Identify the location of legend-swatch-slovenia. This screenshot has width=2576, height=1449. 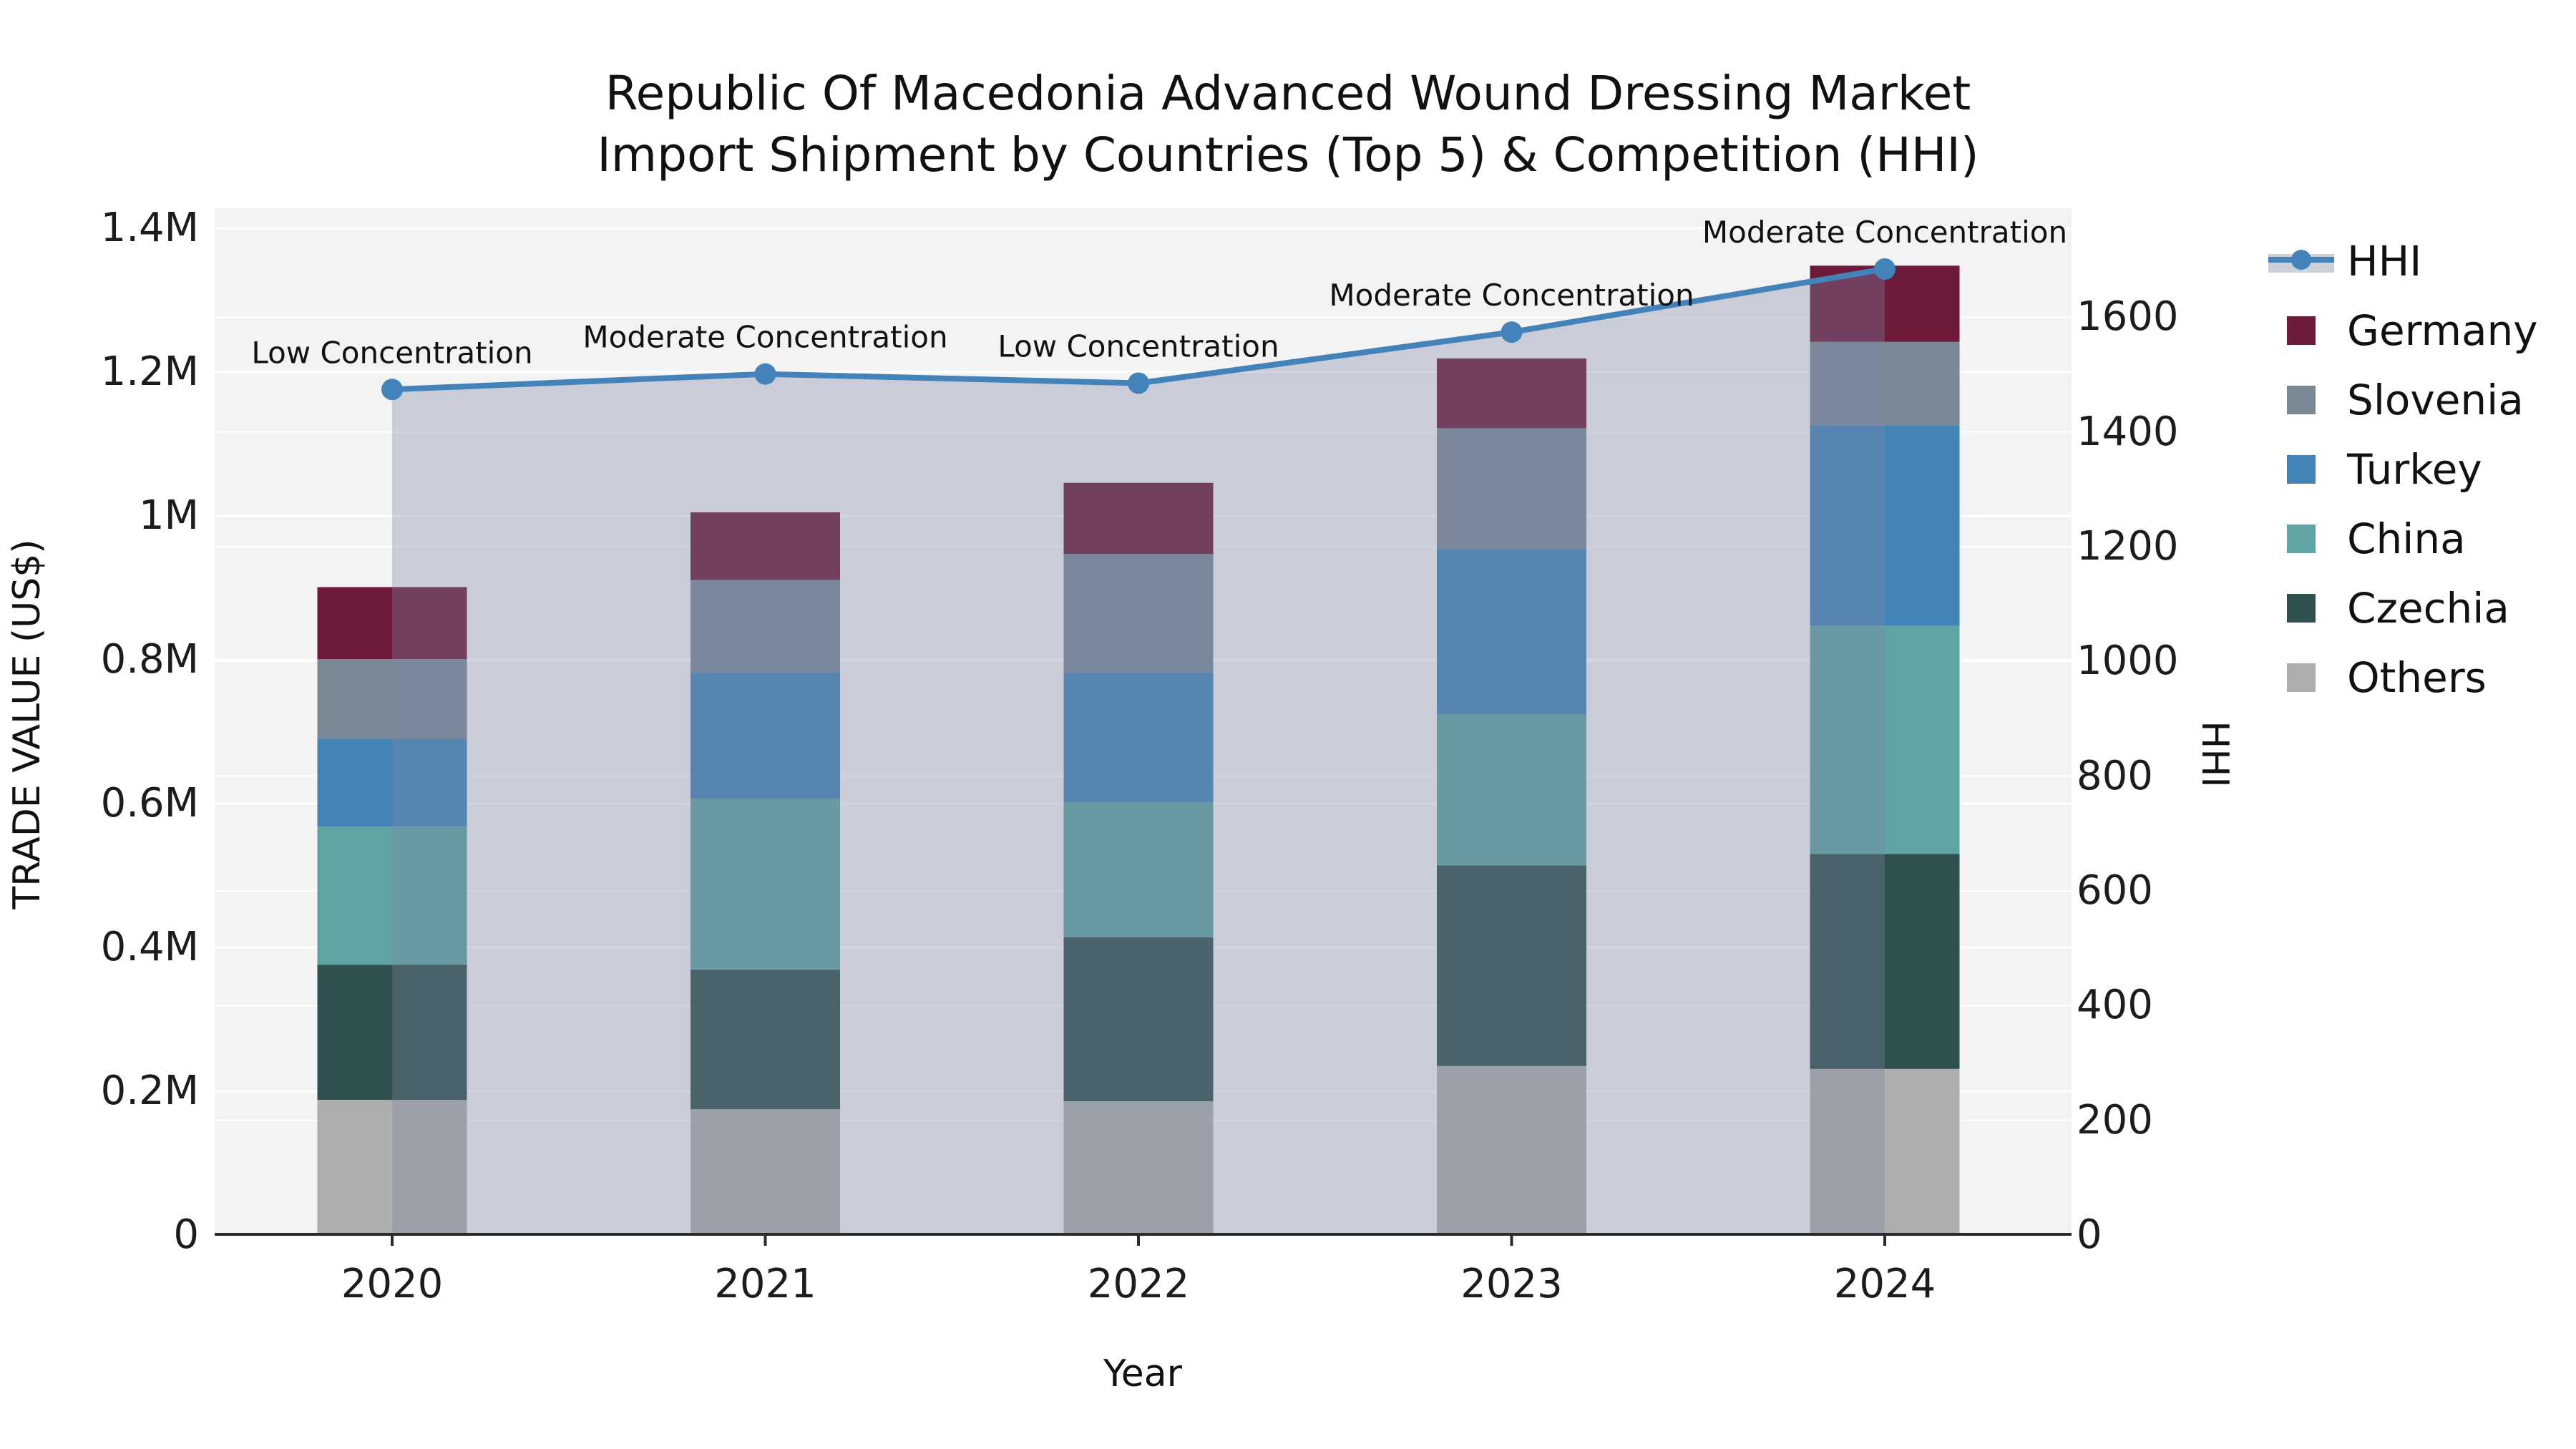
(2301, 400).